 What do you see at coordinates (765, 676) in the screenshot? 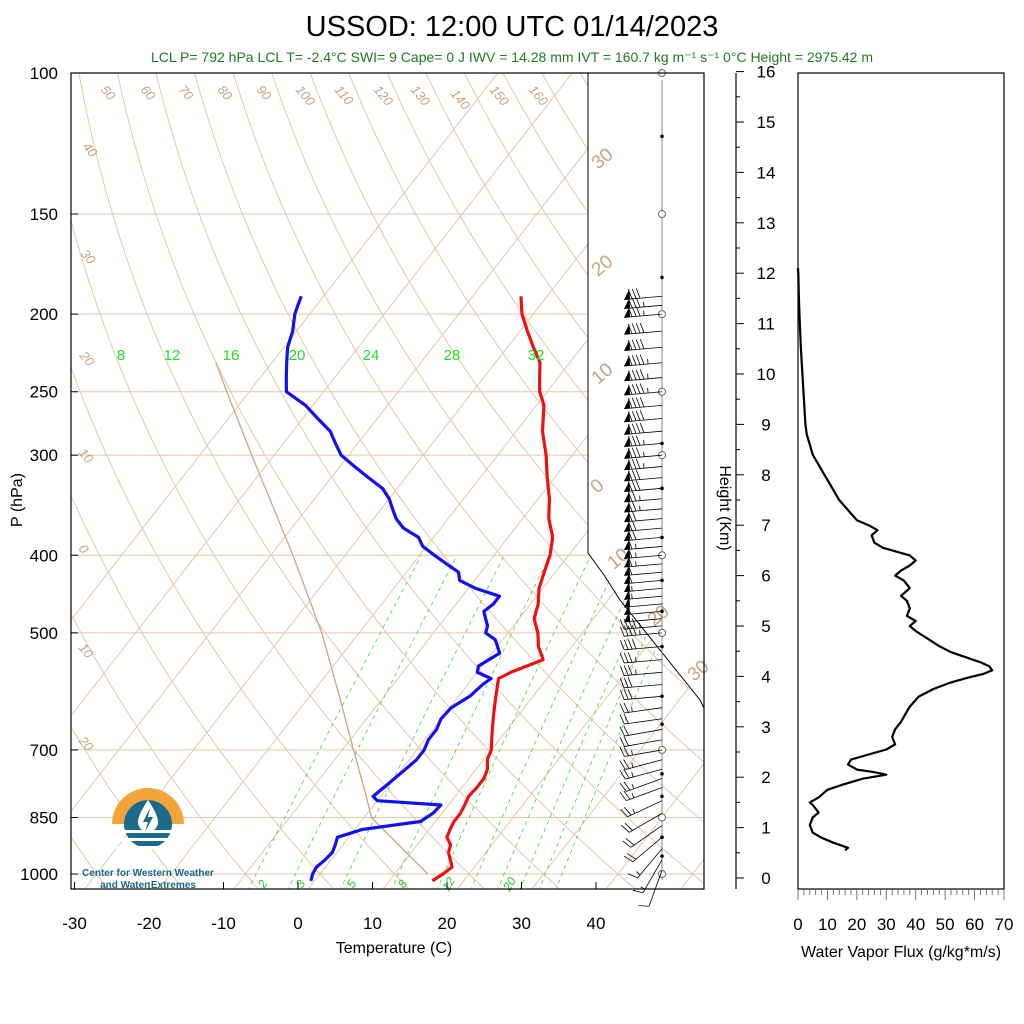
I see `height-tick-label: 4` at bounding box center [765, 676].